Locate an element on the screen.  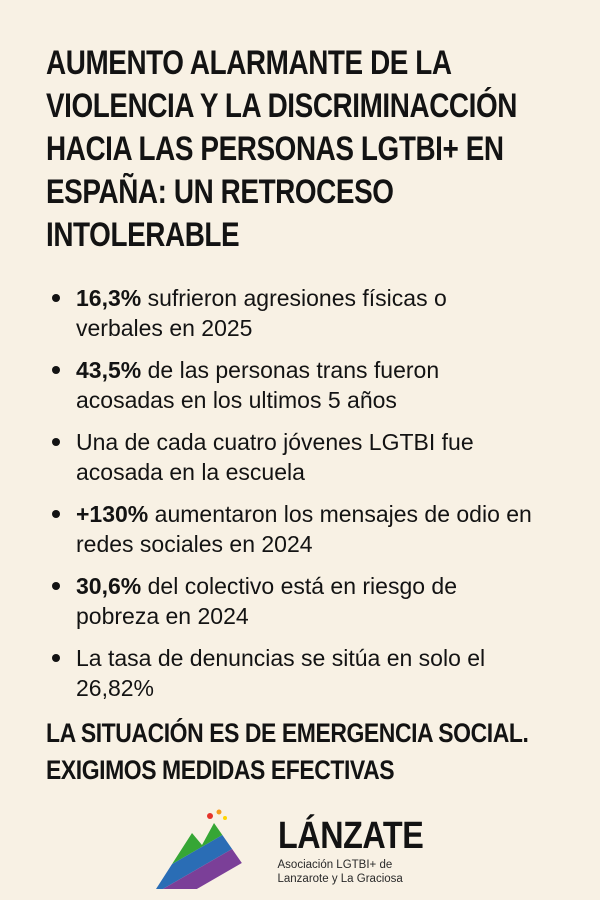
title-line-text: HACIA LAS PERSONAS LGTBI+ EN is located at coordinates (275, 149).